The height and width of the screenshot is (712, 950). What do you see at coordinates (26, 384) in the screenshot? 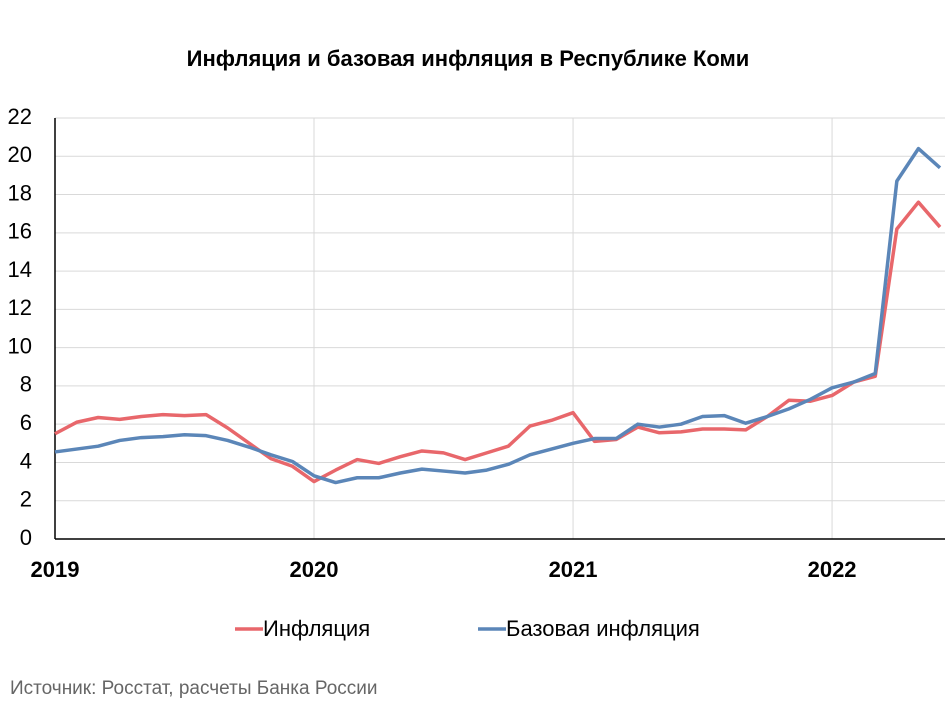
I see `y-tick-label: 8` at bounding box center [26, 384].